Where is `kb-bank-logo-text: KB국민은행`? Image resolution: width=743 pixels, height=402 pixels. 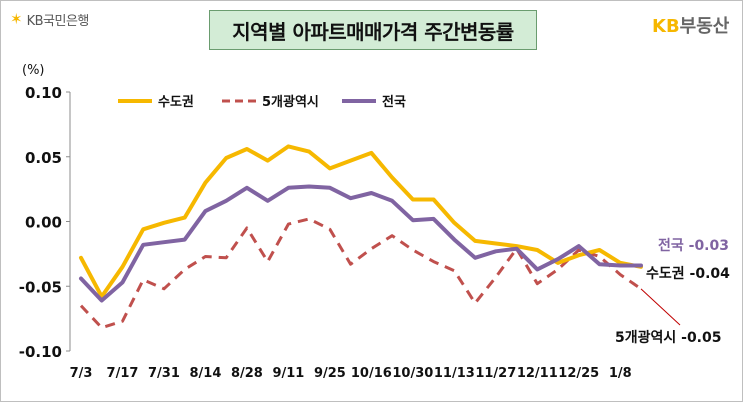
kb-bank-logo-text: KB국민은행 is located at coordinates (58, 21).